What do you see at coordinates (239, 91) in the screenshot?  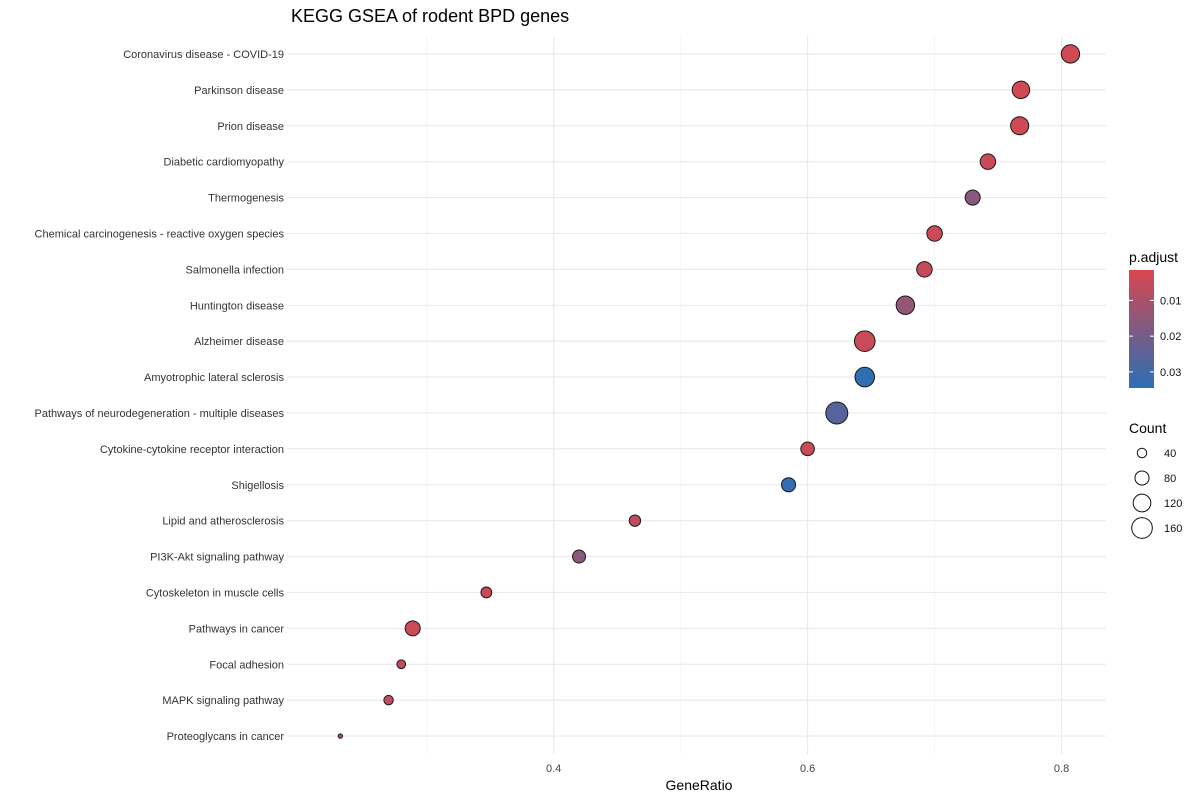 I see `y-tick-label: Parkinson disease` at bounding box center [239, 91].